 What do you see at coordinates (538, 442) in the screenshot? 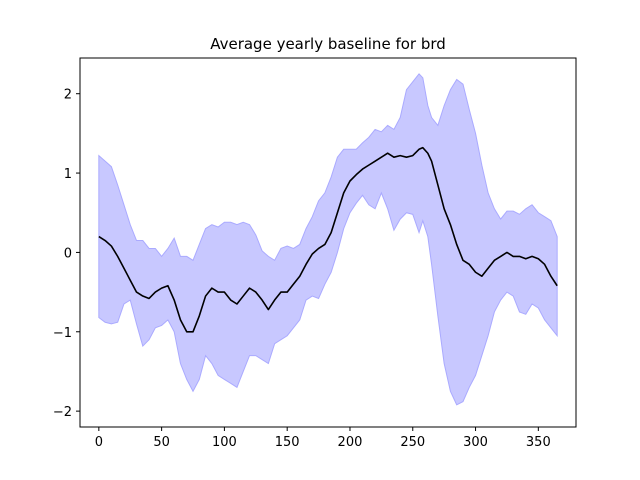
I see `x-tick-label: 350` at bounding box center [538, 442].